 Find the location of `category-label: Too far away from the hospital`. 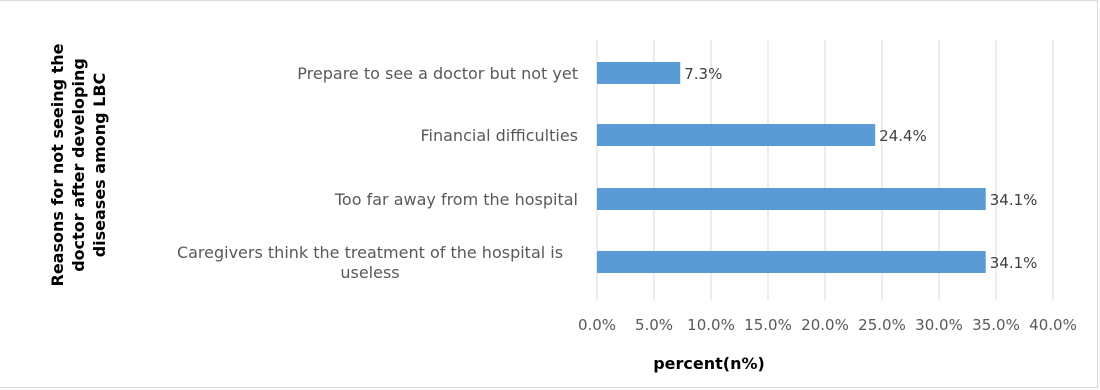

category-label: Too far away from the hospital is located at coordinates (456, 199).